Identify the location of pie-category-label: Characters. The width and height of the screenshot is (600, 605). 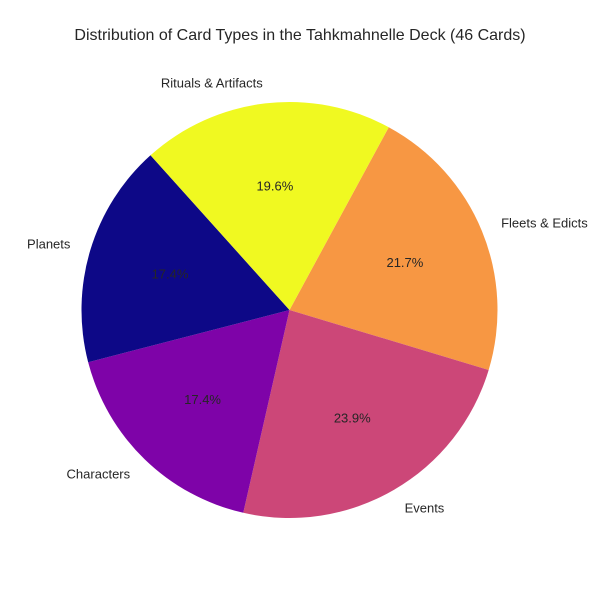
(99, 474).